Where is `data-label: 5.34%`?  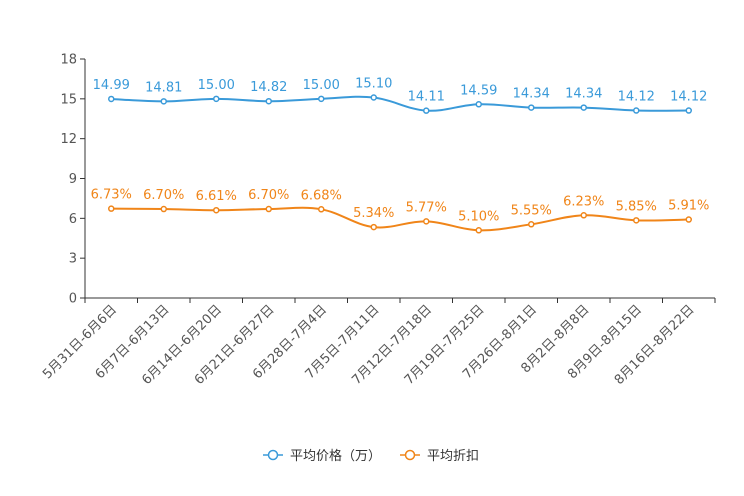 data-label: 5.34% is located at coordinates (373, 213).